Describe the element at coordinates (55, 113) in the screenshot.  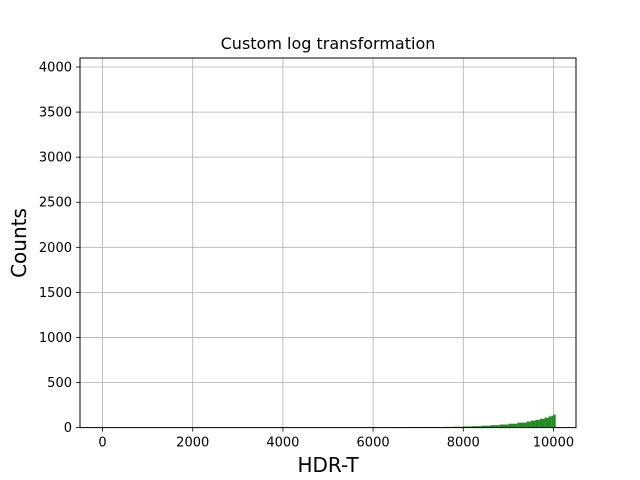
I see `y-tick-label: 3500` at that location.